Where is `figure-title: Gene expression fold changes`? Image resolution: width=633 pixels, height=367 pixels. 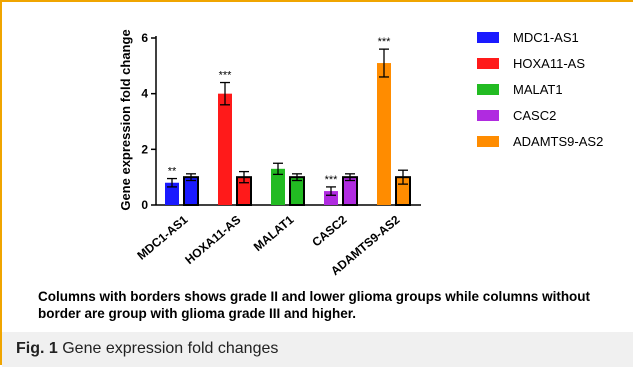
figure-title: Gene expression fold changes is located at coordinates (170, 348).